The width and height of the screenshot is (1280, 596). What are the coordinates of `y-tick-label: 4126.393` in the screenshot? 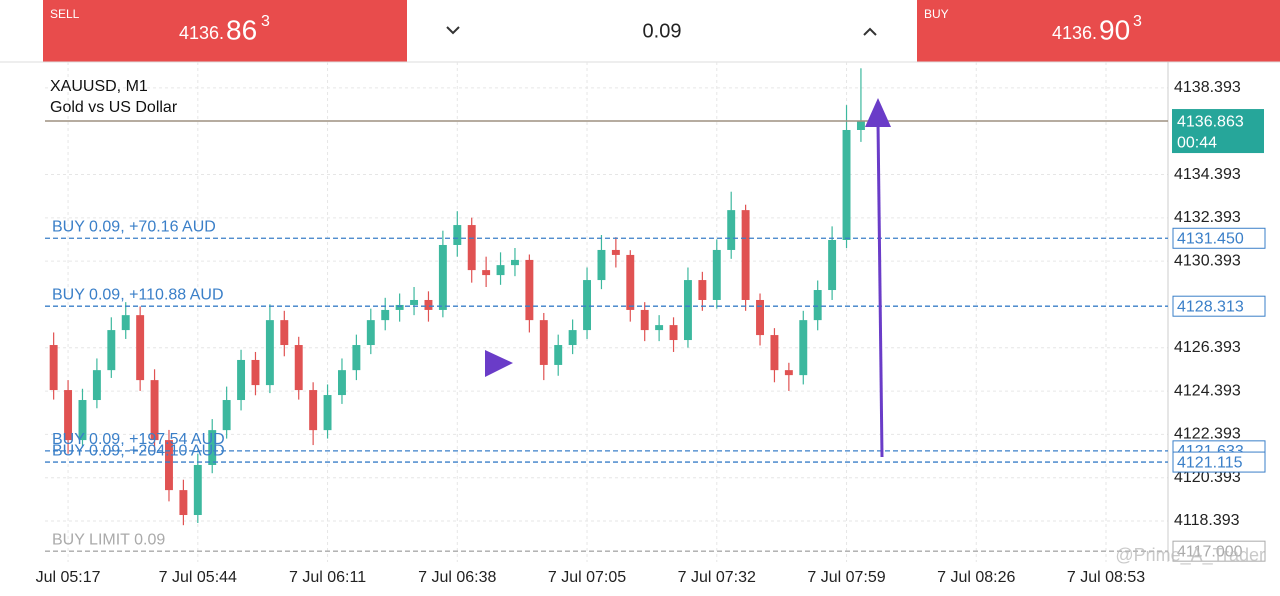 It's located at (1207, 347).